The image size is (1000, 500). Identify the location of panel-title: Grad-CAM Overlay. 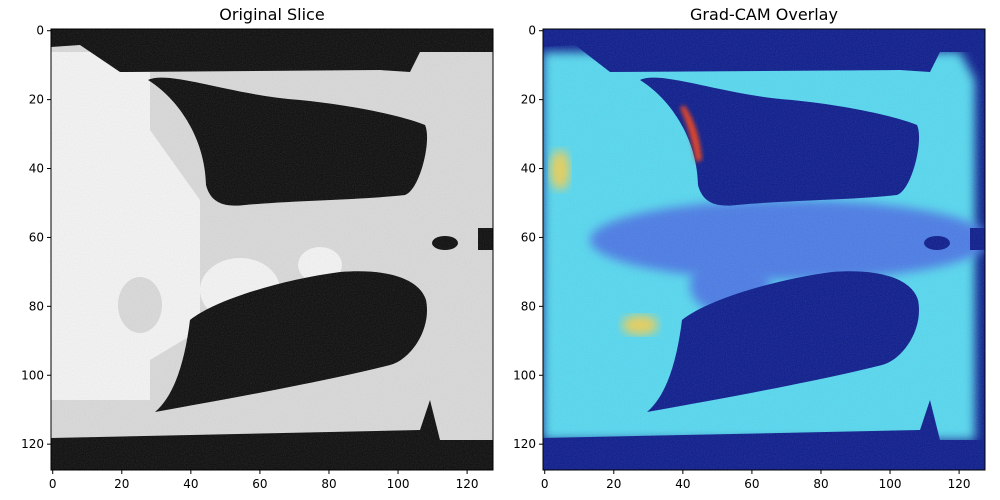
(764, 14).